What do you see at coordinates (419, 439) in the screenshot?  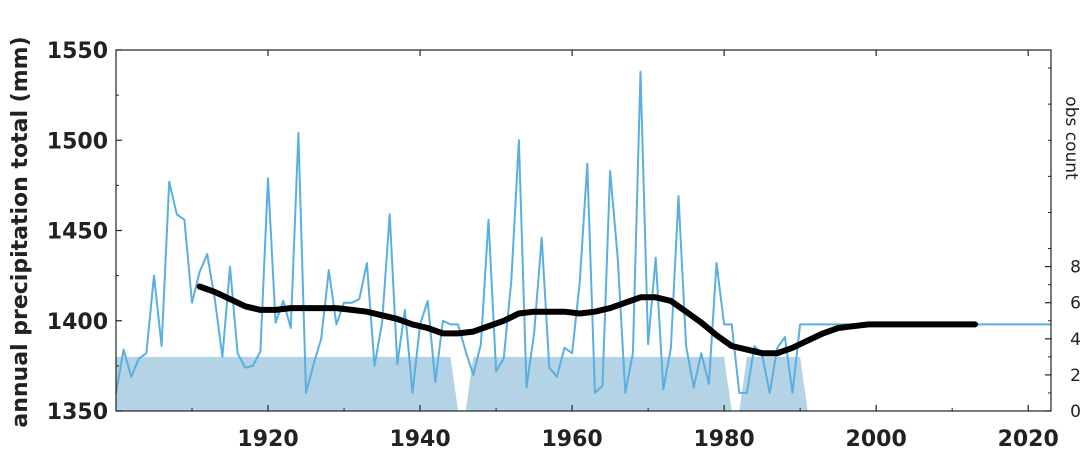 I see `bottom-tick-label: 1940` at bounding box center [419, 439].